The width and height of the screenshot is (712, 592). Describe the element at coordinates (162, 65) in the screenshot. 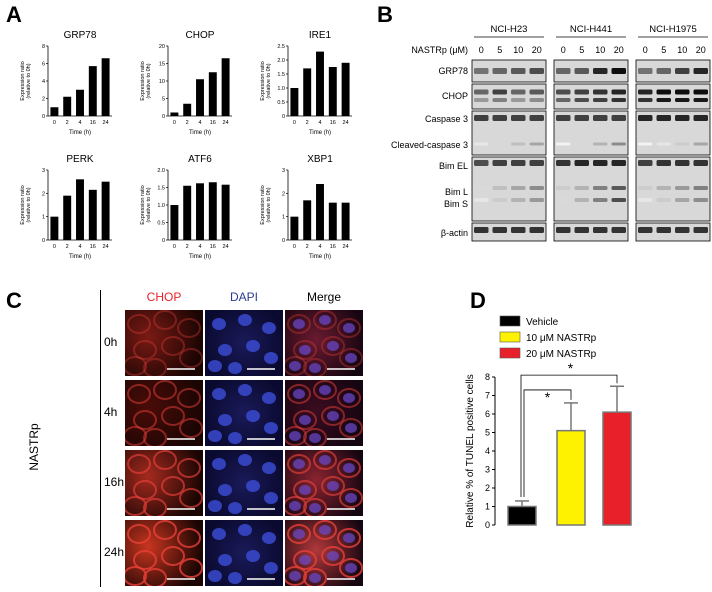

I see `mini-chart-y-tick-label: 15` at that location.